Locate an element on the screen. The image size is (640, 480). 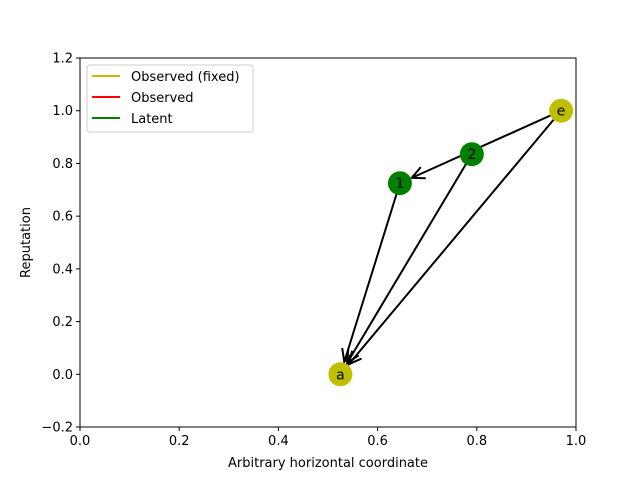
x-axis-ticks: 0.0 0.2 0.4 0.6 0.8 1.0 is located at coordinates (328, 438).